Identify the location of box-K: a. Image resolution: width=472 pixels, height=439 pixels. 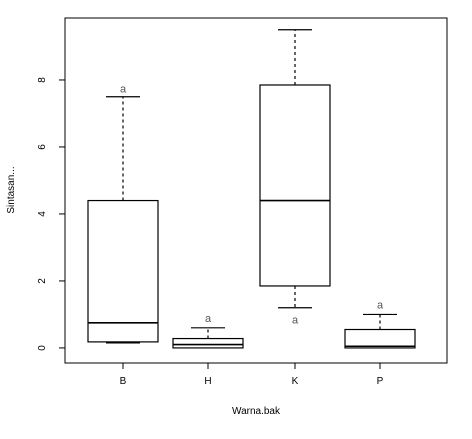
(295, 177).